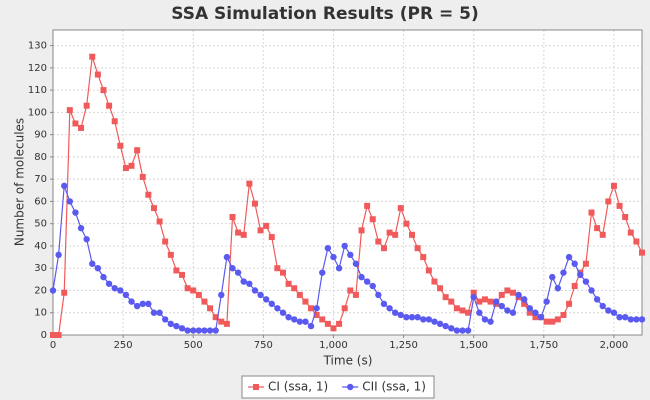  I want to click on y-tick-label: 50, so click(40, 224).